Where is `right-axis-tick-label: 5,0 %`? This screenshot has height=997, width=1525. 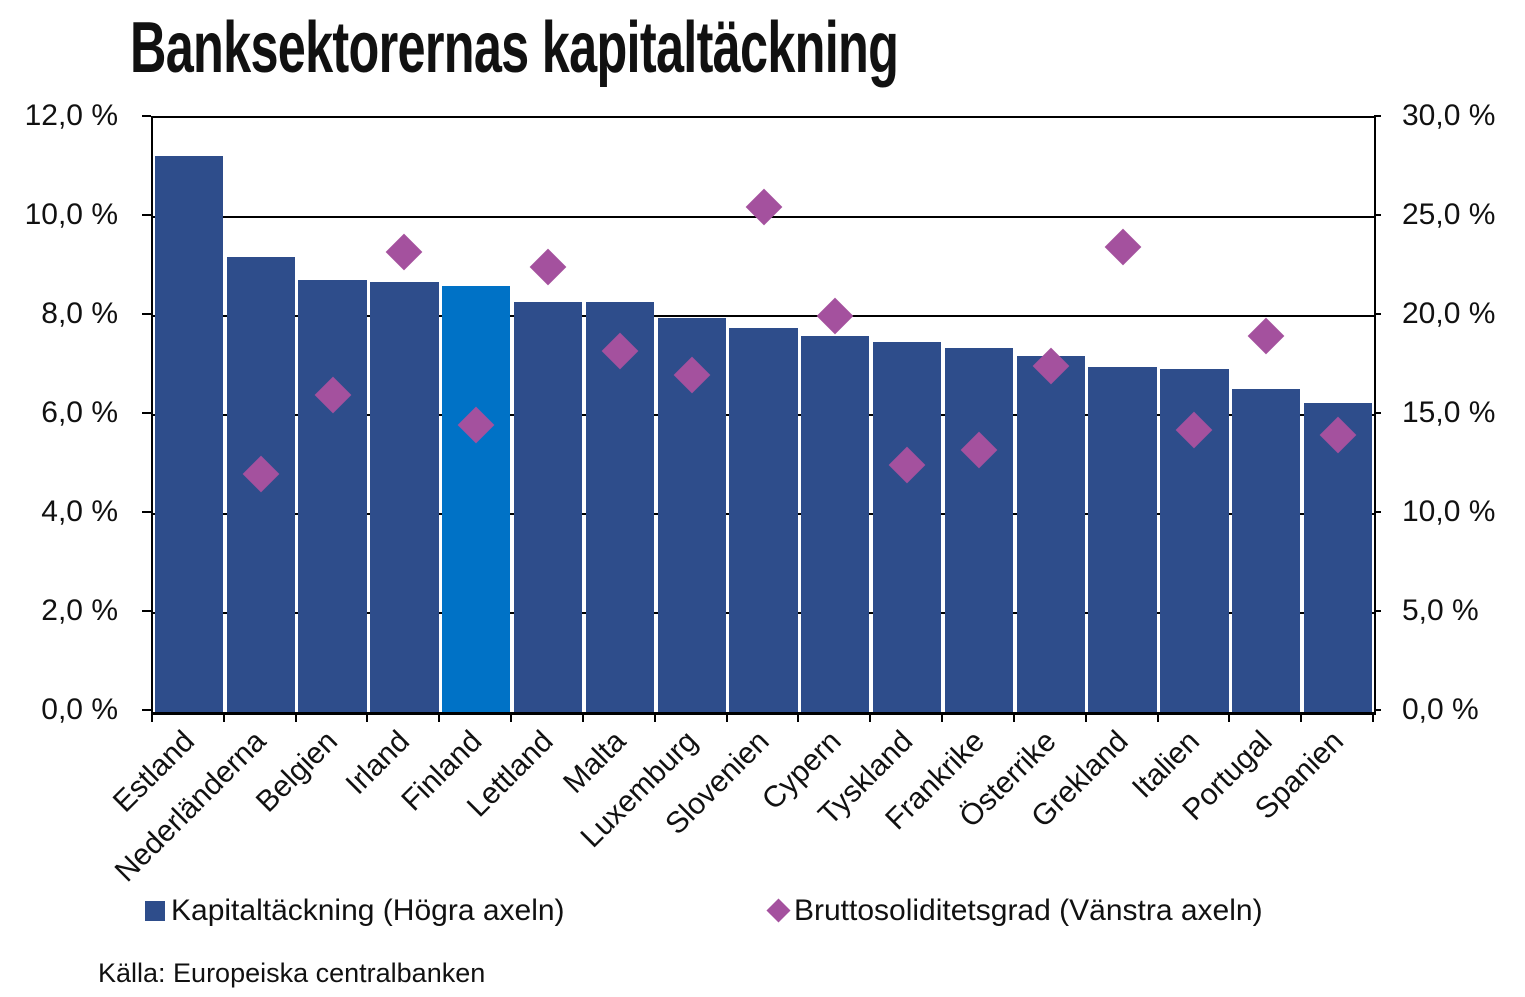 right-axis-tick-label: 5,0 % is located at coordinates (1440, 610).